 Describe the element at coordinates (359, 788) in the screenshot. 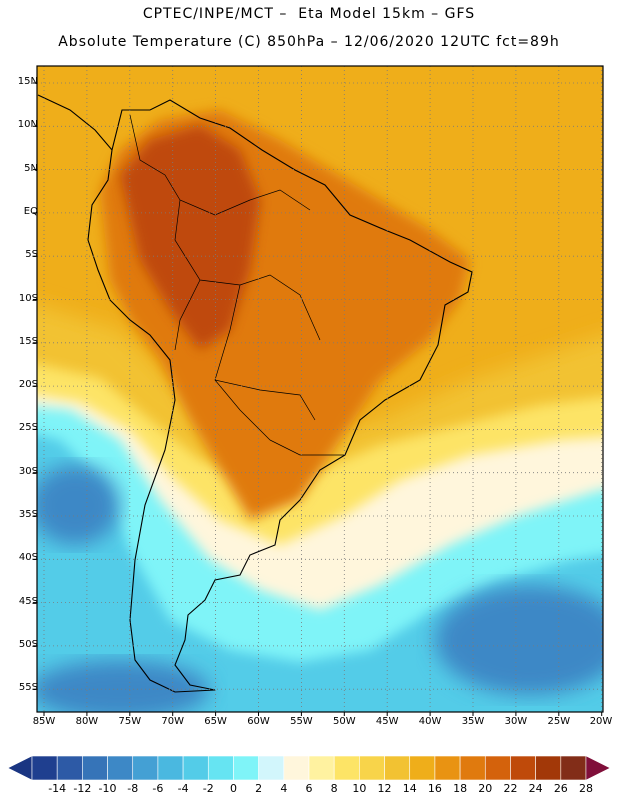

I see `colorbar-label: 10` at that location.